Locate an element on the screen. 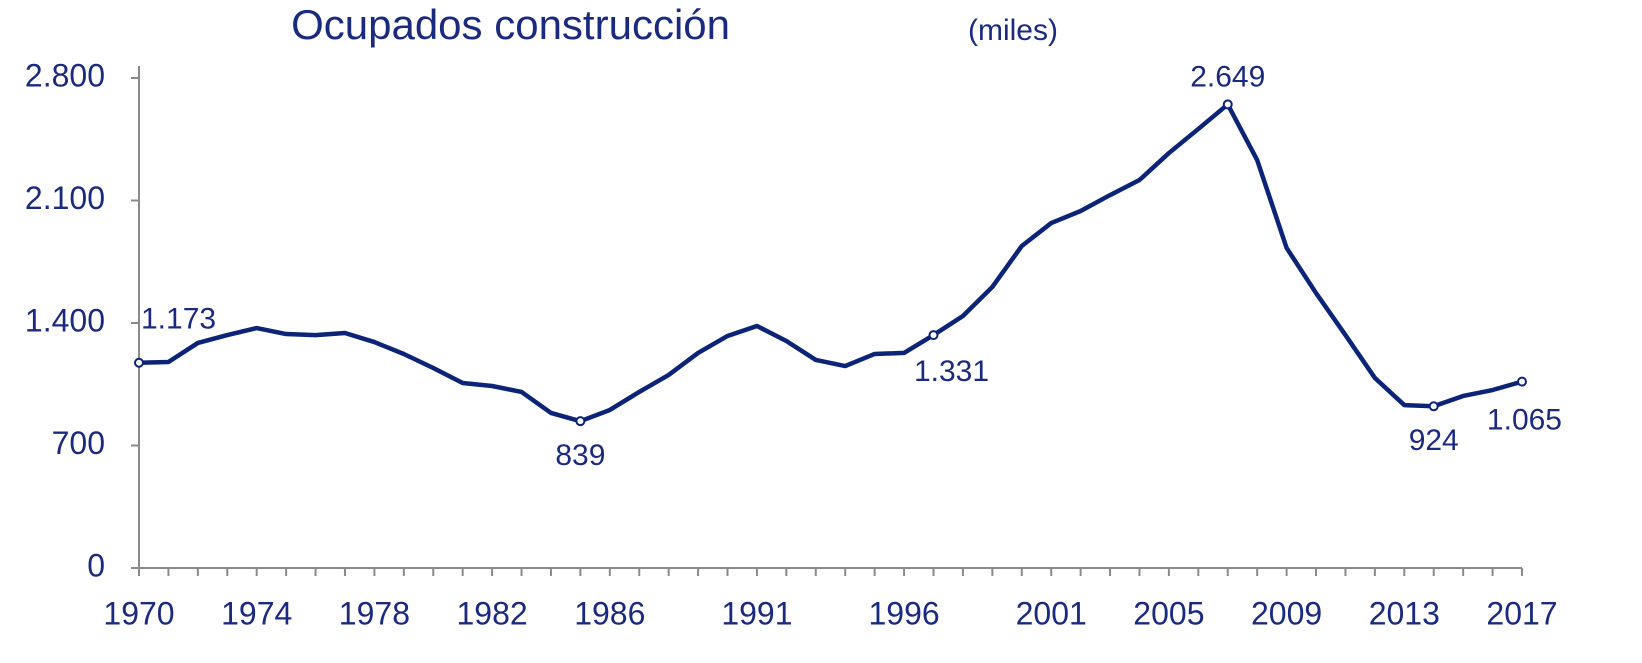 The image size is (1642, 663). y-tick-label: 700 is located at coordinates (78, 443).